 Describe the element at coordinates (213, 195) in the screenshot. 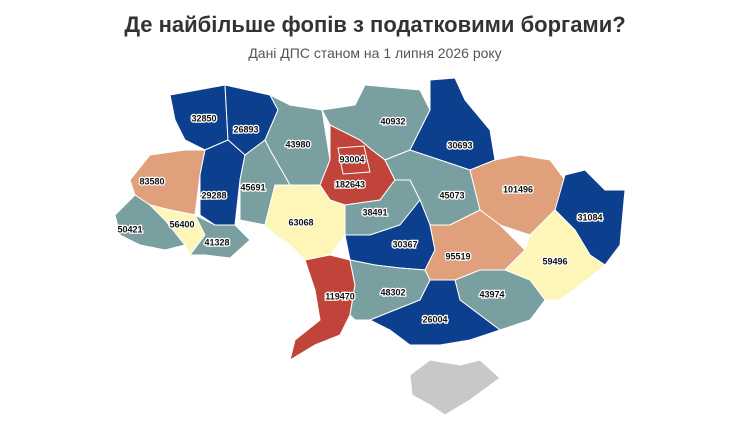

I see `region-value: 29288` at that location.